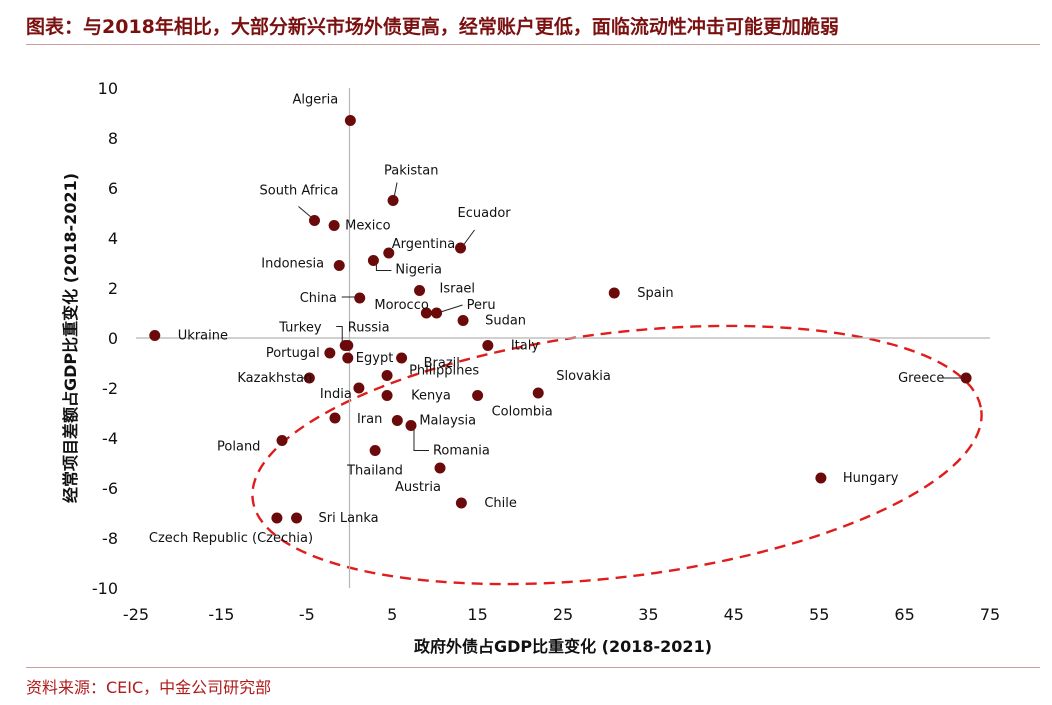 The height and width of the screenshot is (705, 1052). I want to click on point-slovakia, so click(538, 393).